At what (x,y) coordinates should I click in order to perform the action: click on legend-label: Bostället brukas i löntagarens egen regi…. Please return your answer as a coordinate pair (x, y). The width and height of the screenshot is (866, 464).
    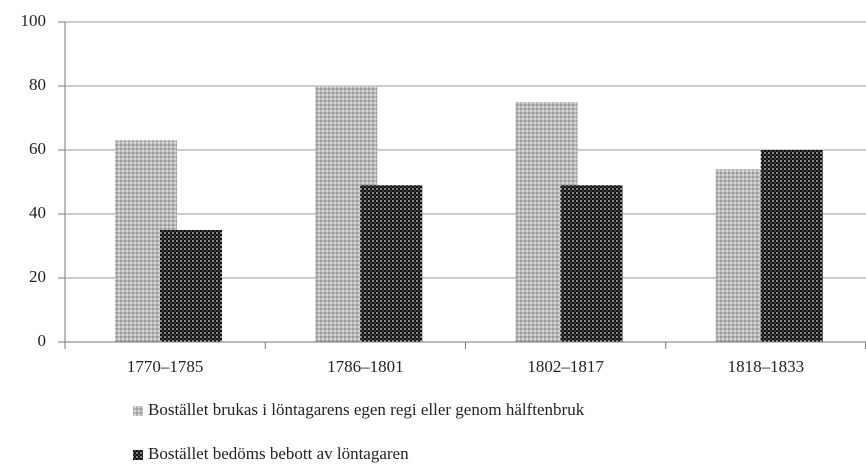
    Looking at the image, I should click on (366, 409).